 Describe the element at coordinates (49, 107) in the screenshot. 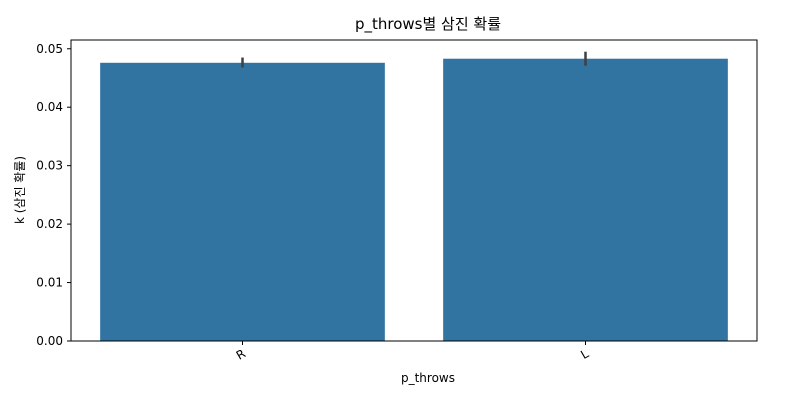

I see `y-tick-label: 0.04` at that location.